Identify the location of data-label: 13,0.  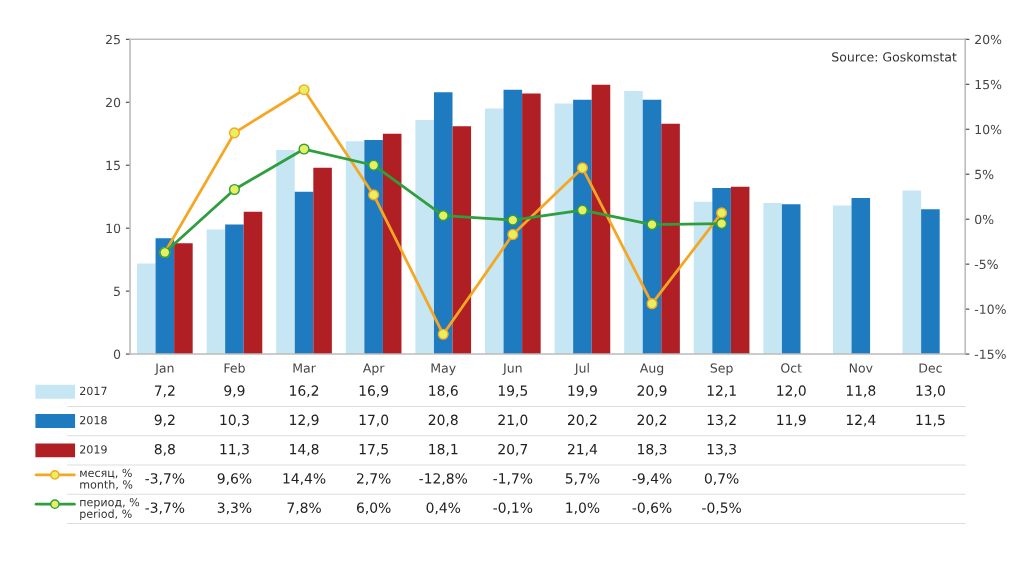
(930, 391).